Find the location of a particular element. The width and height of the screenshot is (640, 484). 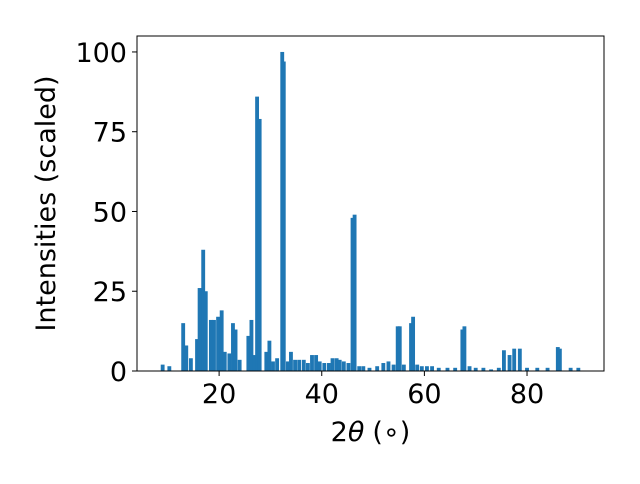

y-tick-label: 100 is located at coordinates (101, 53).